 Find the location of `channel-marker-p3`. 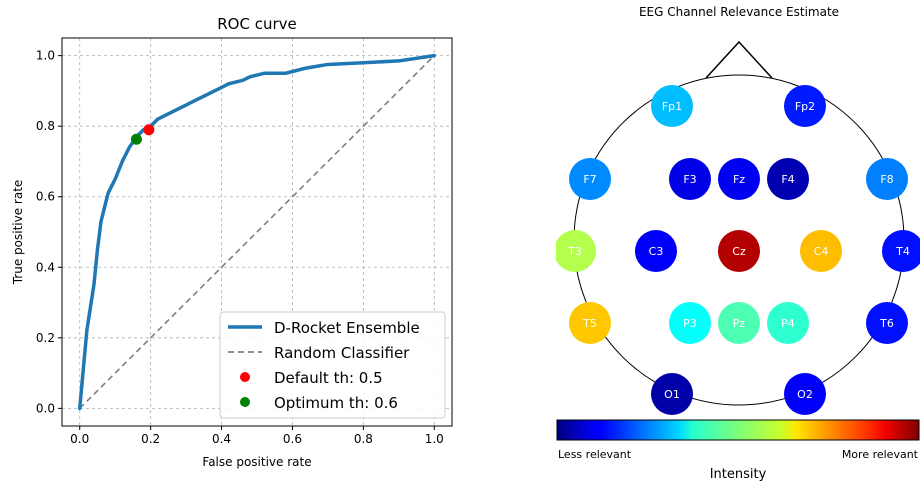

channel-marker-p3 is located at coordinates (690, 323).